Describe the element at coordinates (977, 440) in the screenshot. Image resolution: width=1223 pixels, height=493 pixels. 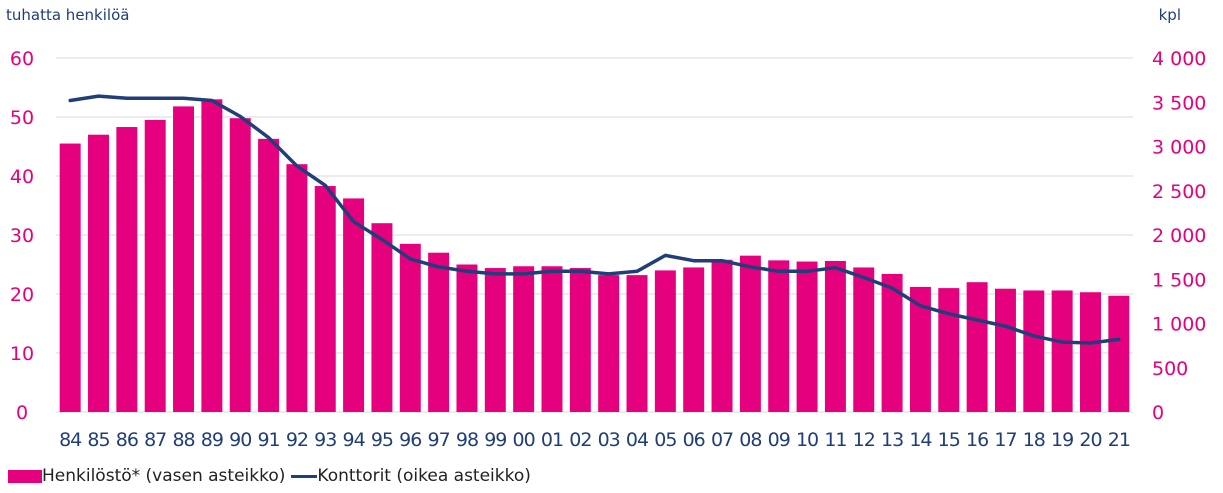
I see `x-tick-label: 16` at that location.